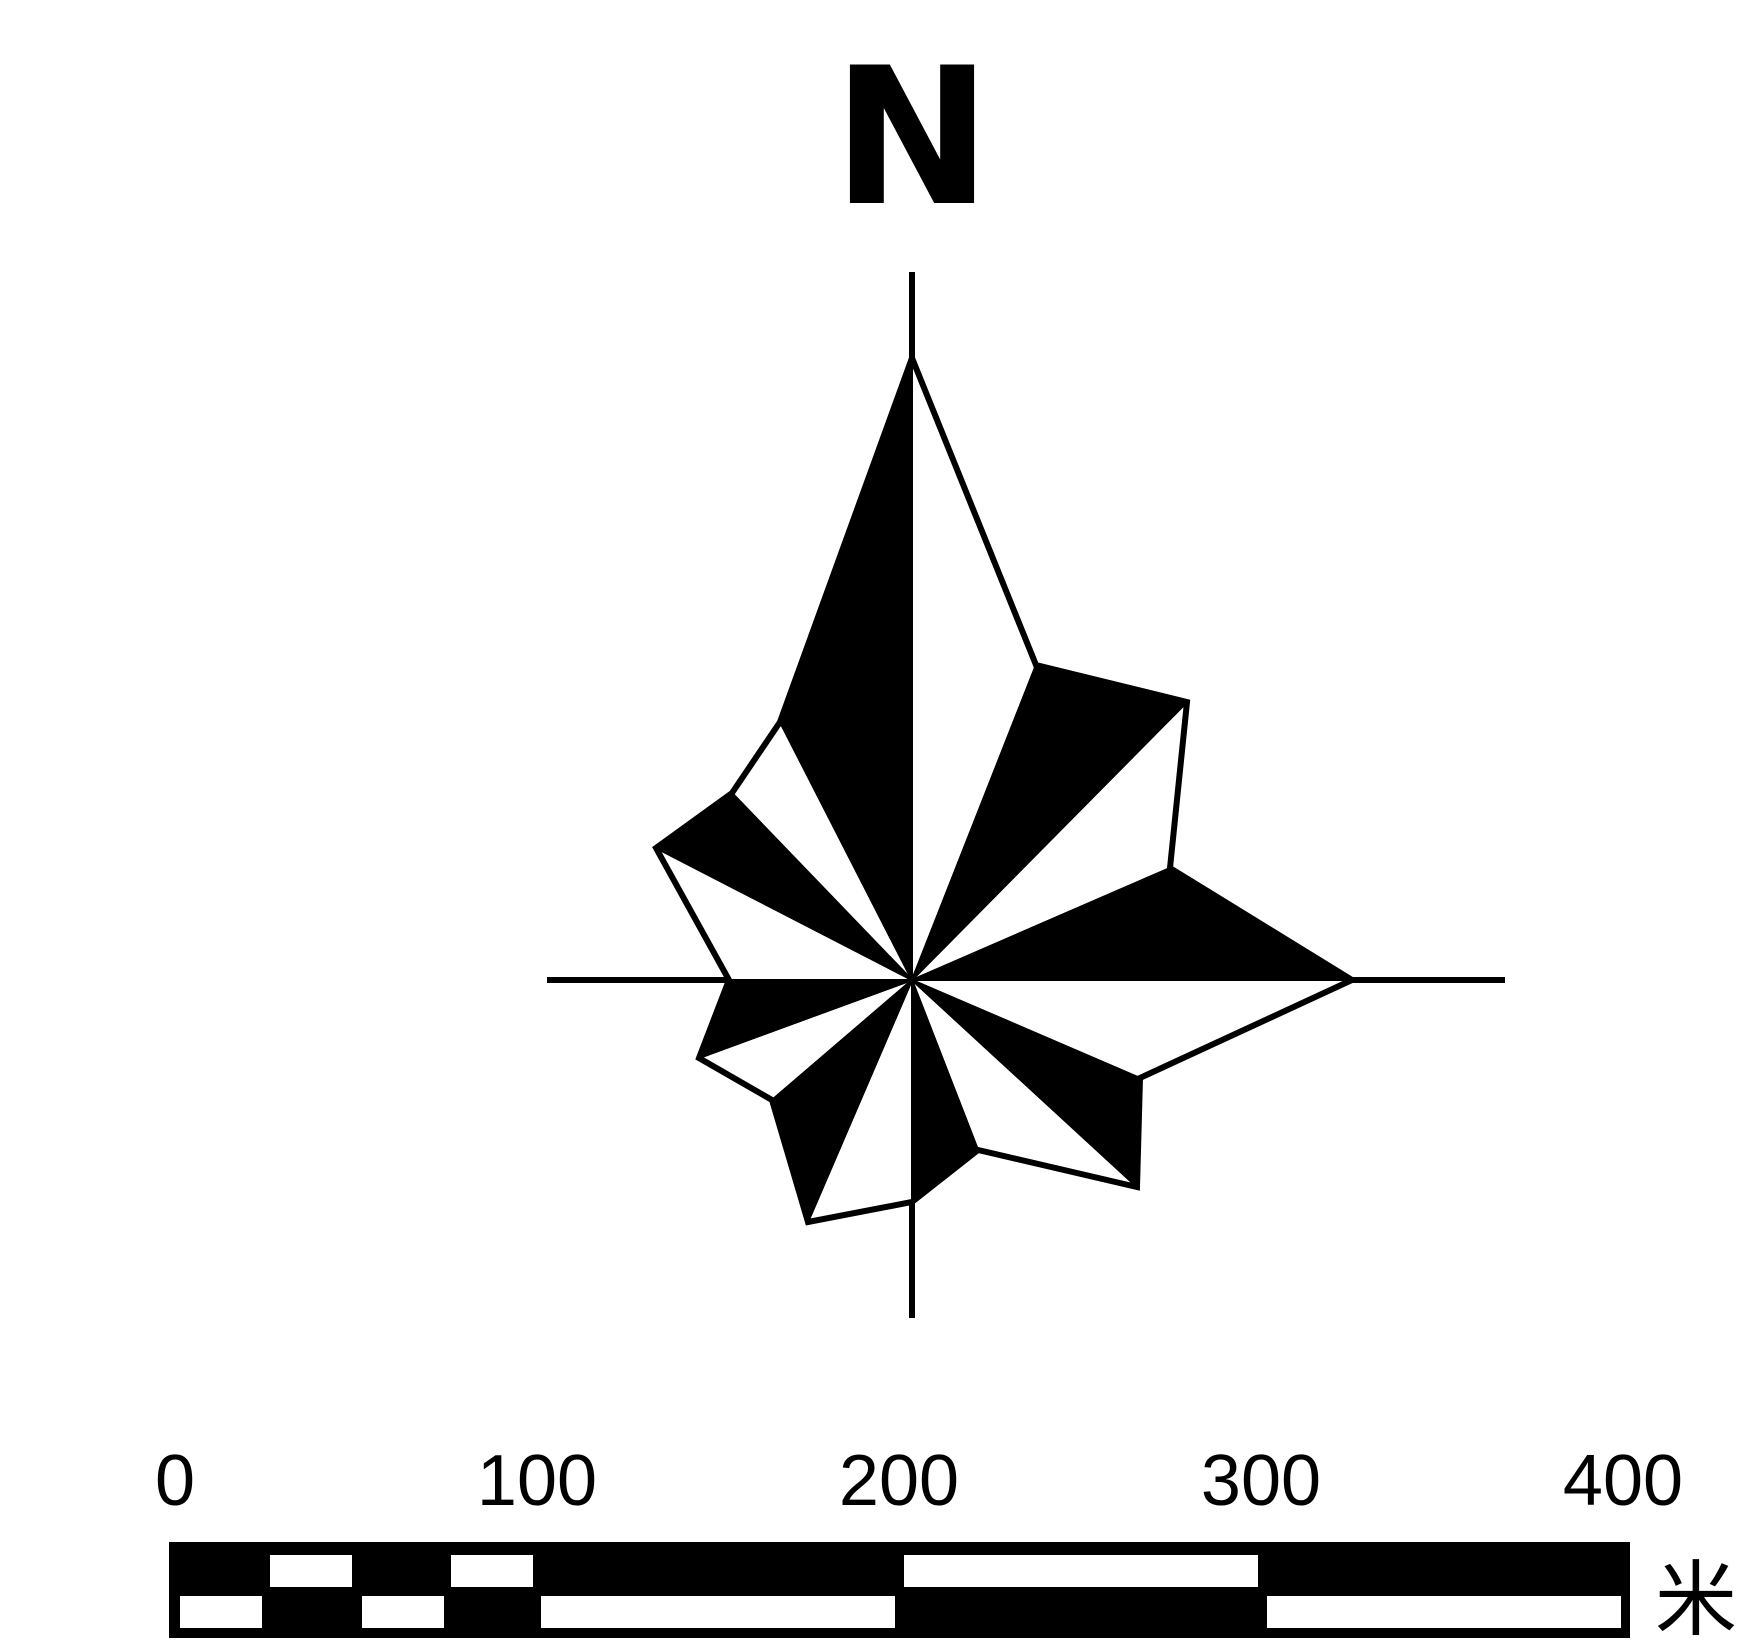  Describe the element at coordinates (945, 1091) in the screenshot. I see `wind-rose-petal-s` at that location.